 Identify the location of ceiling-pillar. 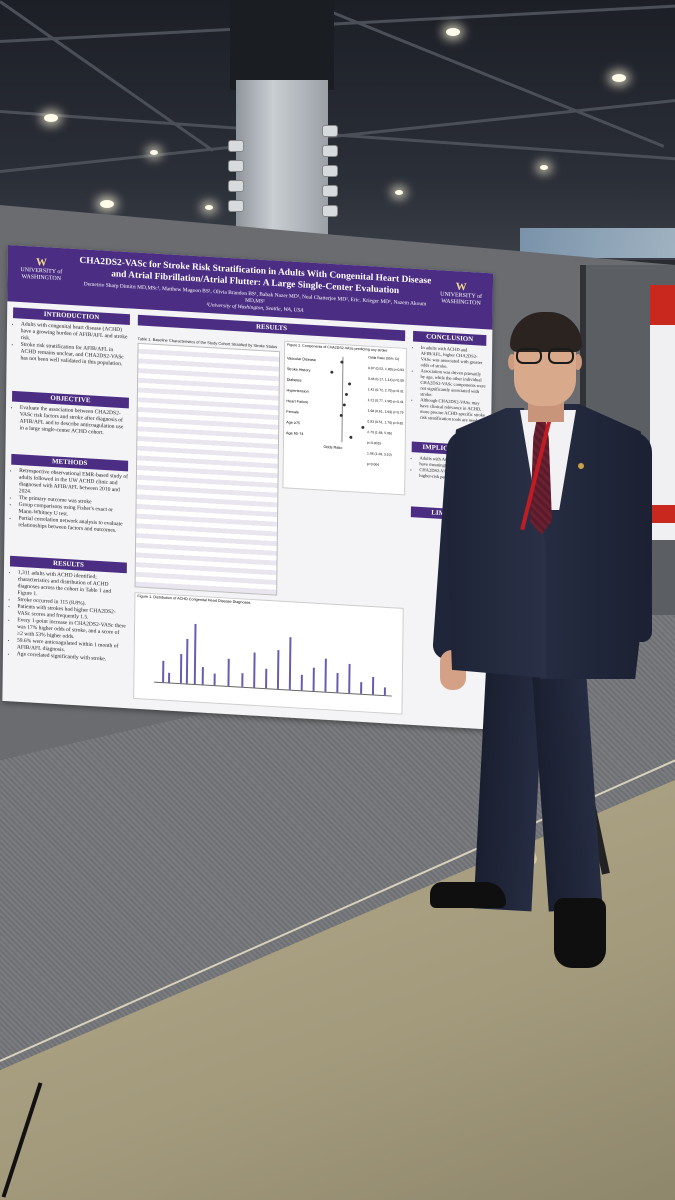
(283, 160).